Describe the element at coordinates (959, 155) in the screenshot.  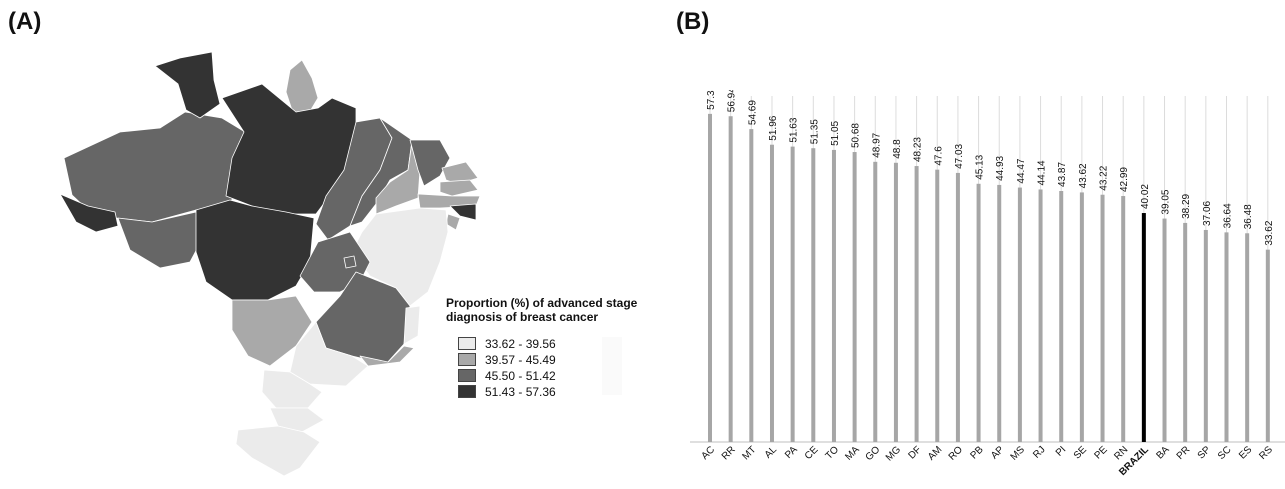
I see `chart-value-label: 47.03` at that location.